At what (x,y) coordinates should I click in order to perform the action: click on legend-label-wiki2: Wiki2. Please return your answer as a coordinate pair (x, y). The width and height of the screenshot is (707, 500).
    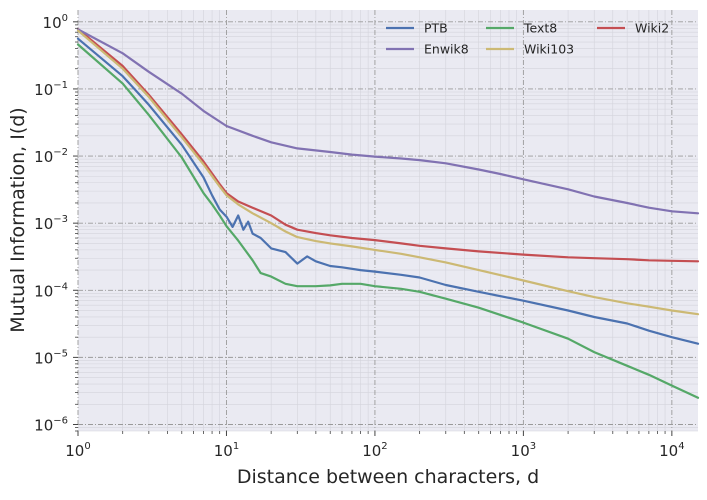
    Looking at the image, I should click on (652, 28).